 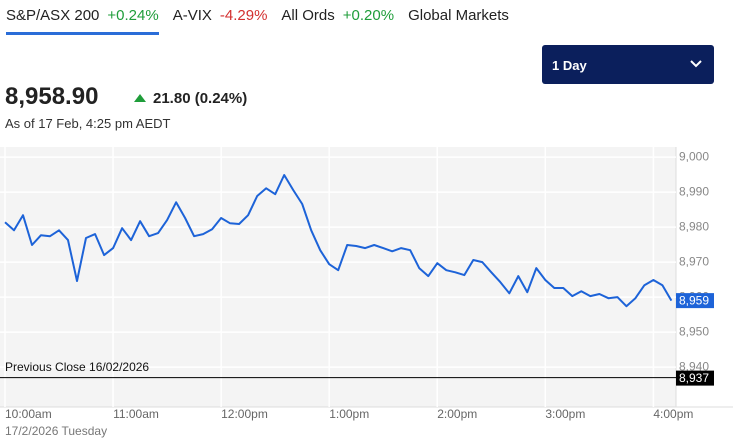 What do you see at coordinates (694, 226) in the screenshot?
I see `y-tick-label: 8,980` at bounding box center [694, 226].